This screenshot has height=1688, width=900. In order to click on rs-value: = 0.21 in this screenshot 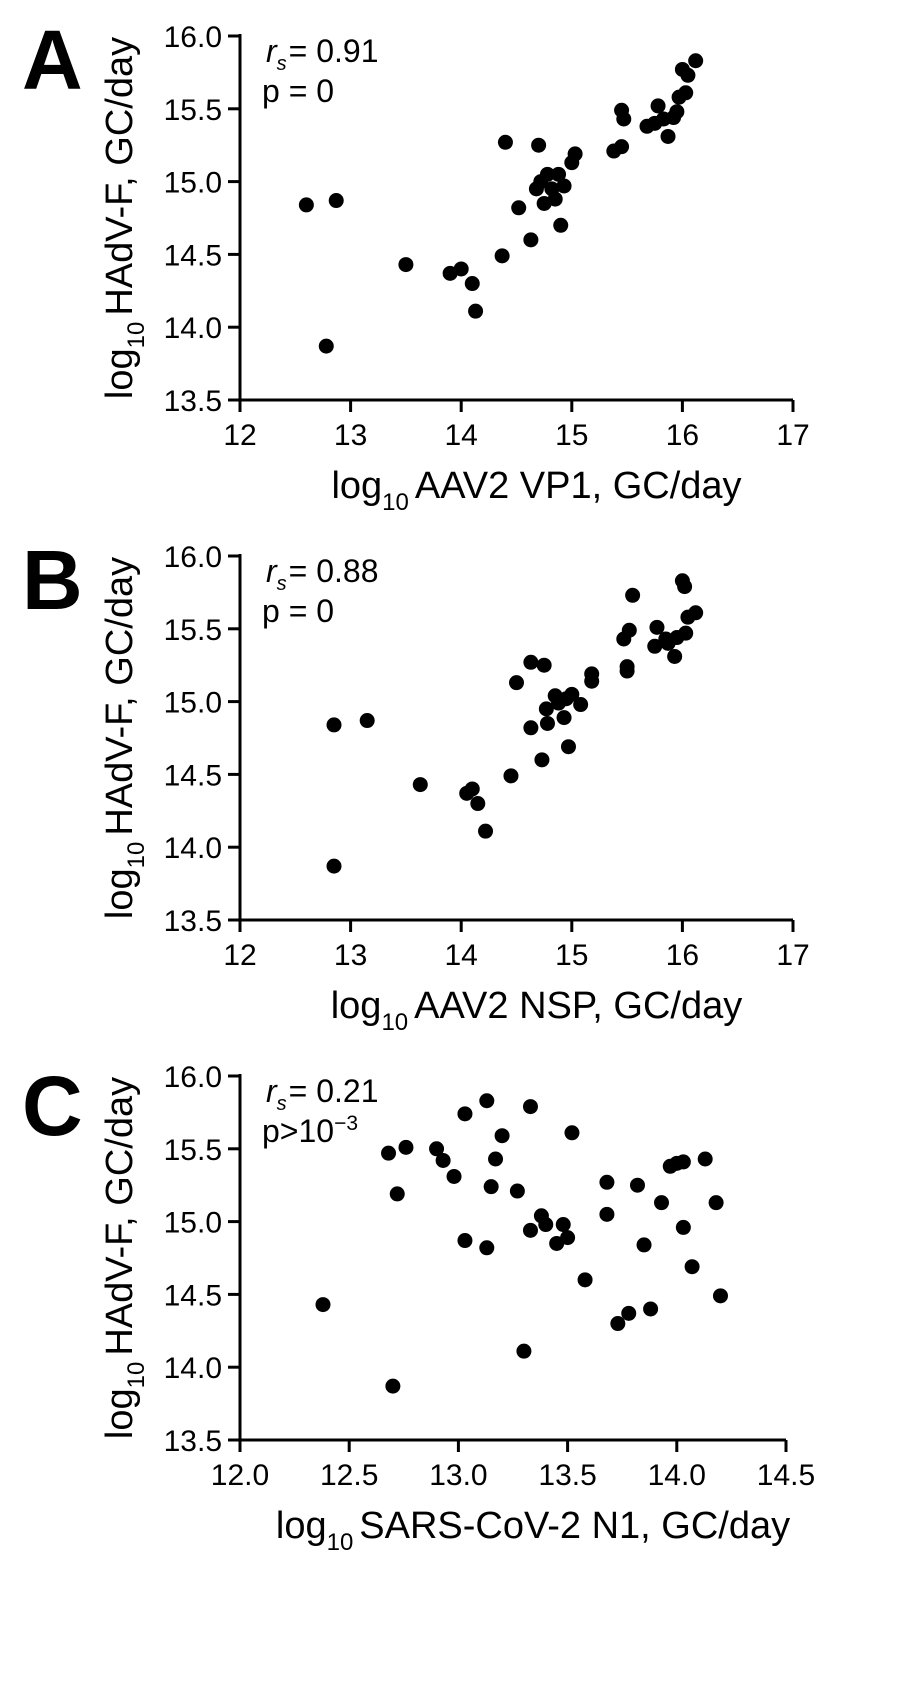, I will do `click(334, 1091)`.